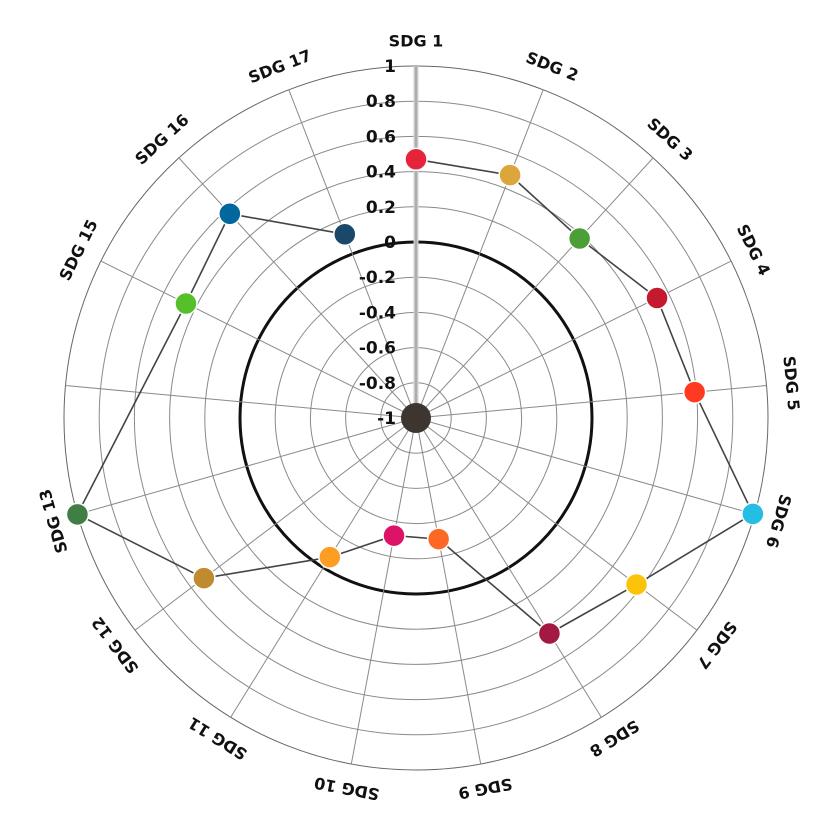  I want to click on category-label: SDG 1, so click(416, 41).